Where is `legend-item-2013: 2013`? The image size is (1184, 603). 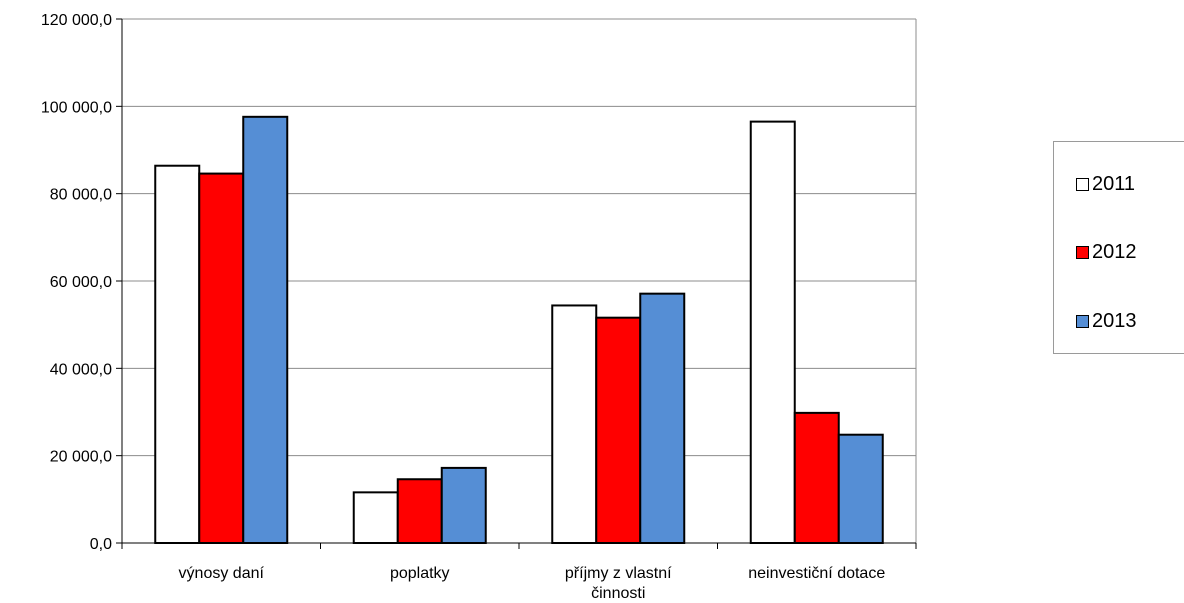 legend-item-2013: 2013 is located at coordinates (1106, 321).